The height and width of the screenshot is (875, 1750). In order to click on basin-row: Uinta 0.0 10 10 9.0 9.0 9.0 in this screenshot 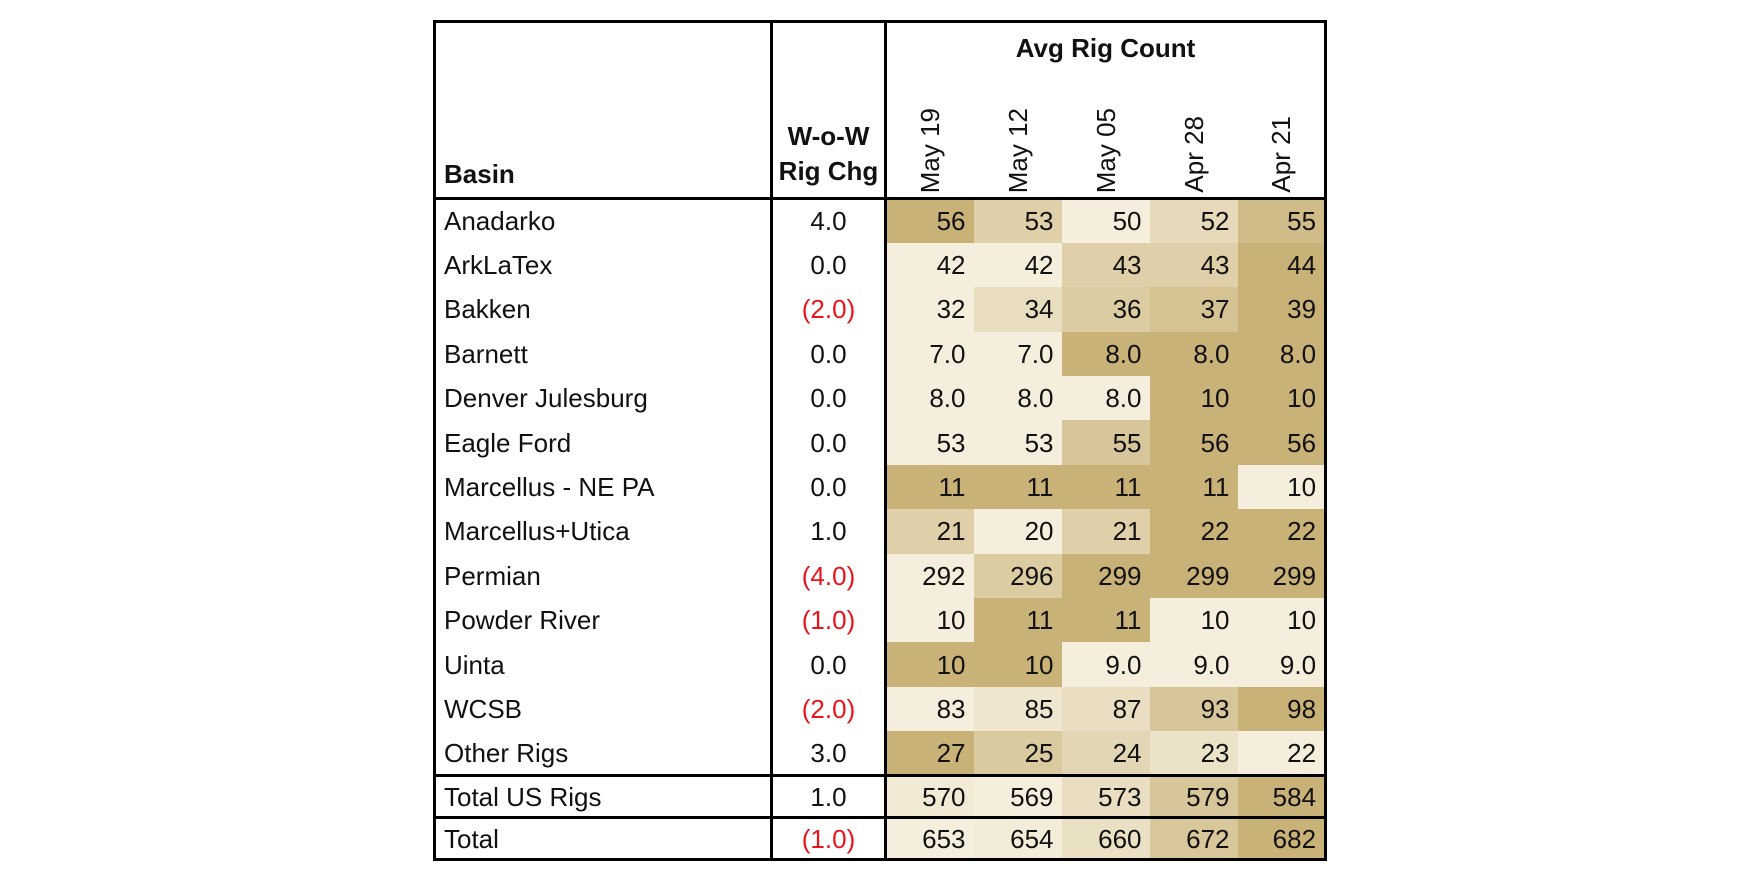, I will do `click(880, 664)`.